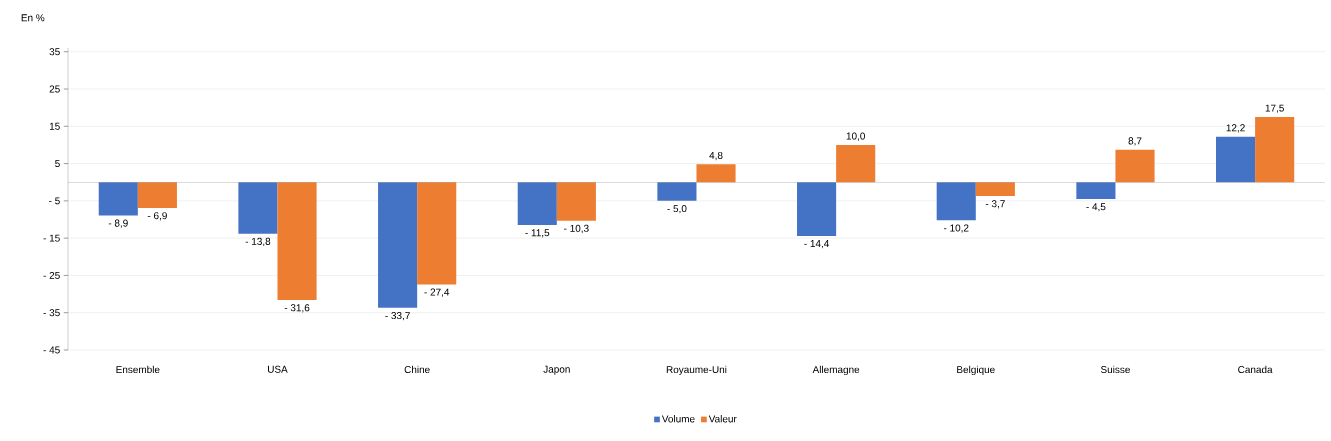  I want to click on data-label: - 11,5, so click(537, 233).